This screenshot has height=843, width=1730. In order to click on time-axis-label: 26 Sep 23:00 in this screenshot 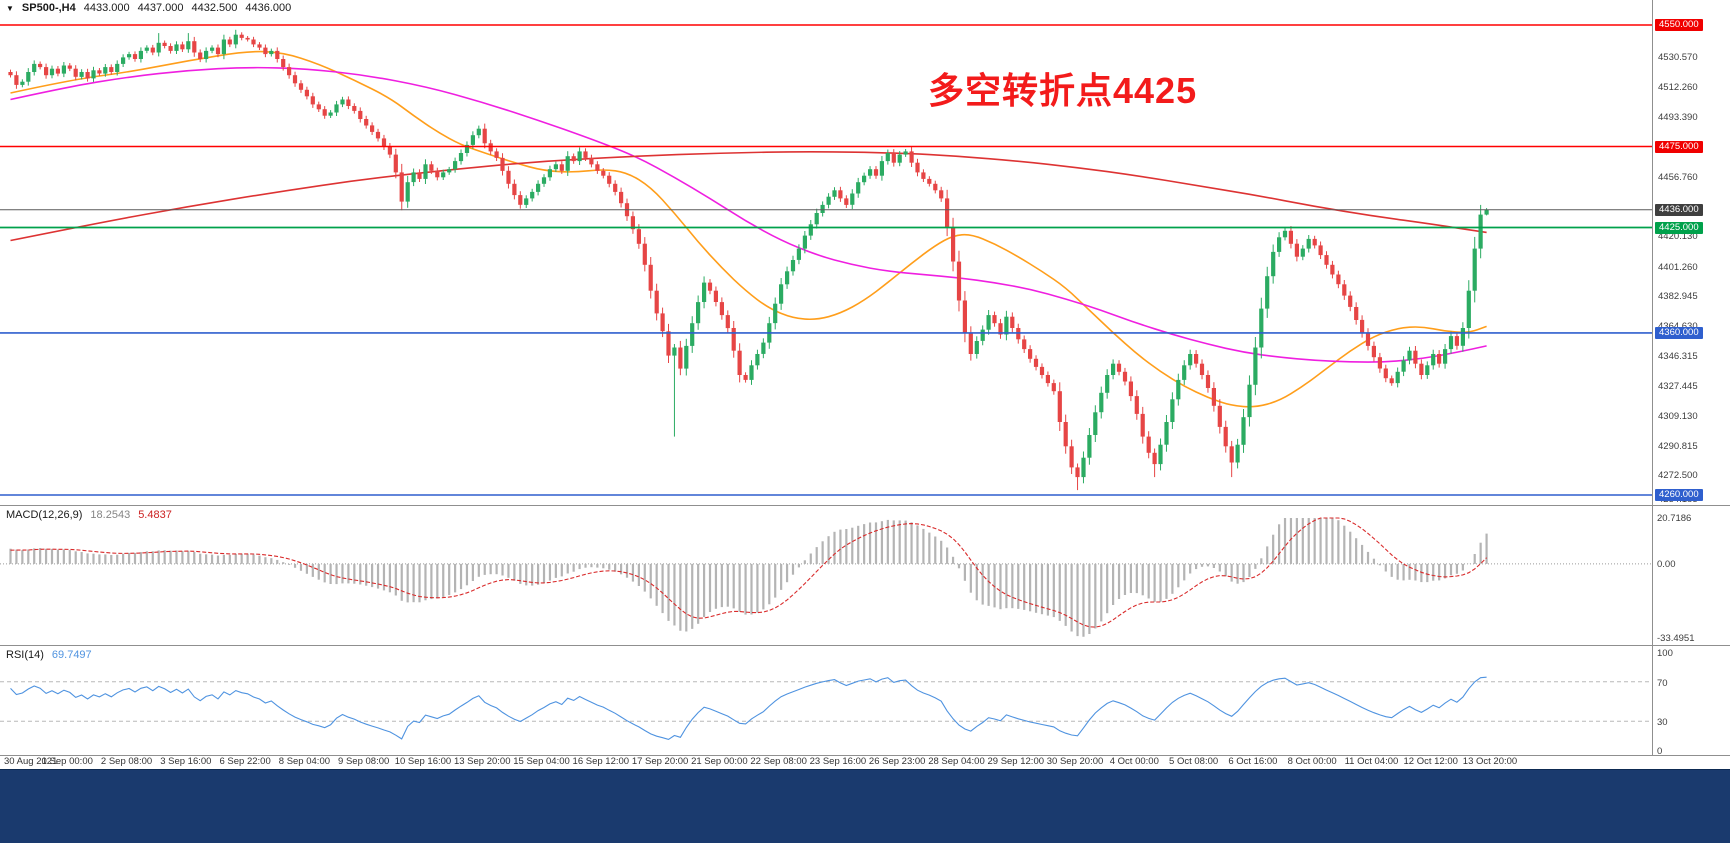, I will do `click(897, 761)`.